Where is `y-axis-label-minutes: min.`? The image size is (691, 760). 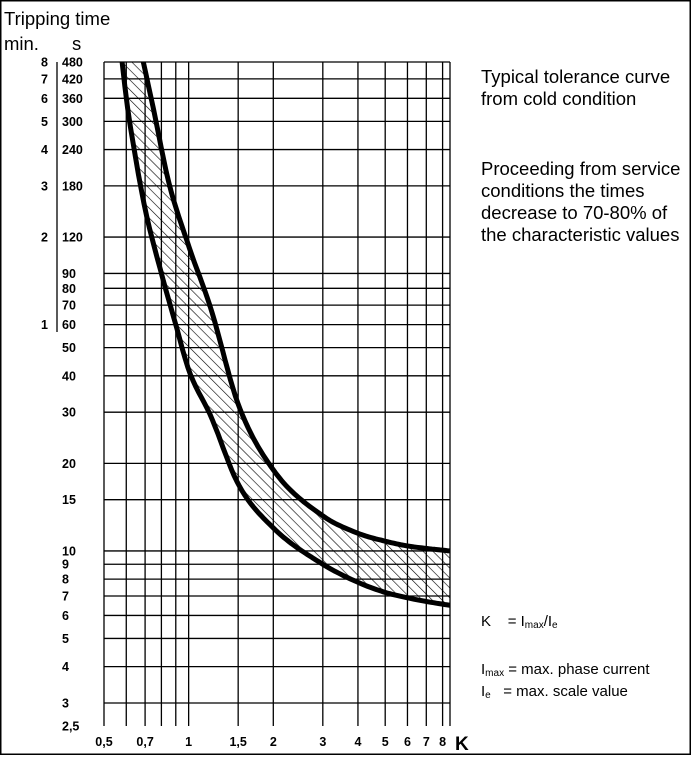 y-axis-label-minutes: min. is located at coordinates (21, 43).